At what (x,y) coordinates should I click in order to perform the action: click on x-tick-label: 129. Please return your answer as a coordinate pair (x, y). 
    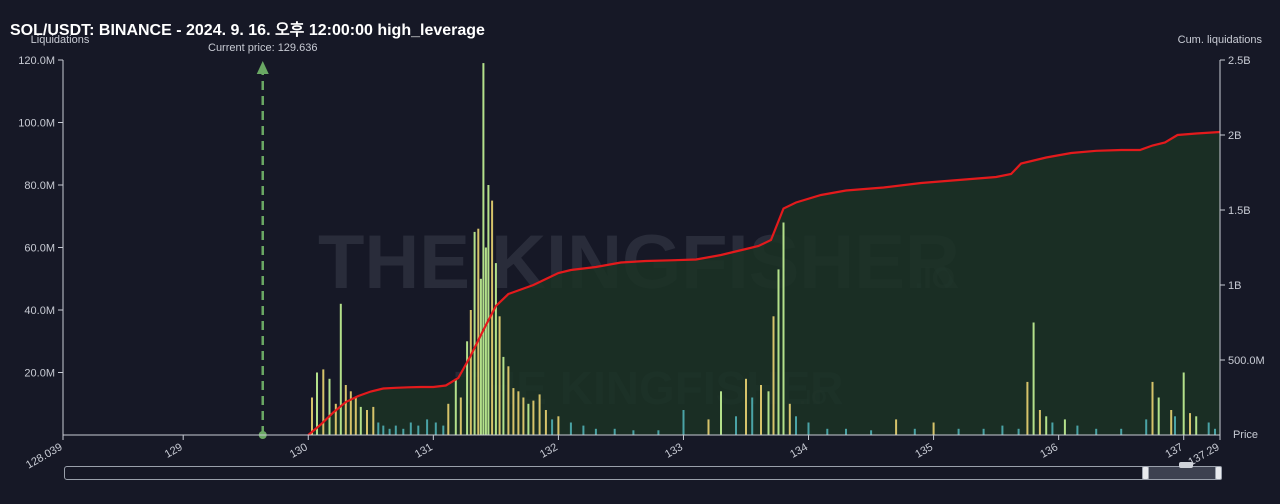
    Looking at the image, I should click on (174, 451).